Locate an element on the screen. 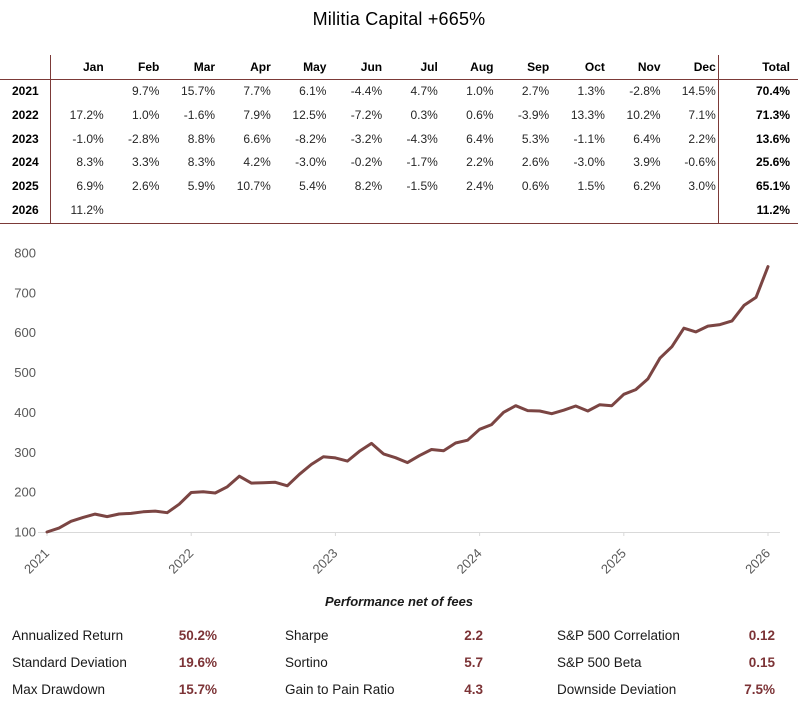  row-year: 2023 is located at coordinates (25, 138).